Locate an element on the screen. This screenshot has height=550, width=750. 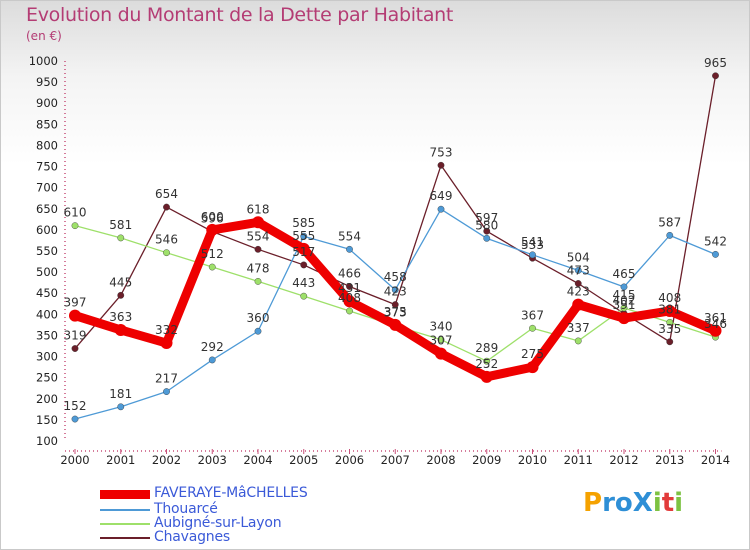
data-label: 473 is located at coordinates (578, 271).